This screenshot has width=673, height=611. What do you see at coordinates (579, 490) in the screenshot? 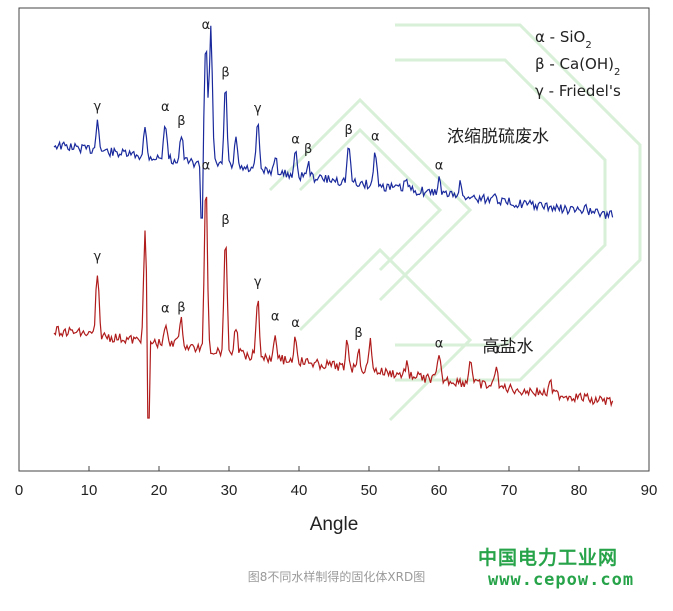
I see `x-tick-label: 80` at bounding box center [579, 490].